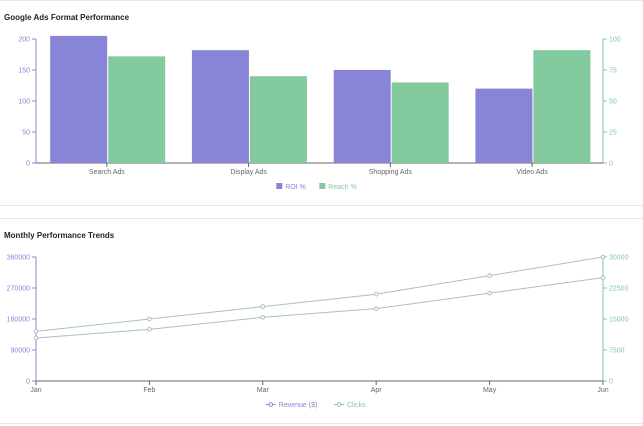 Image resolution: width=643 pixels, height=426 pixels. Describe the element at coordinates (35, 390) in the screenshot. I see `x-tick-label: Jan` at that location.